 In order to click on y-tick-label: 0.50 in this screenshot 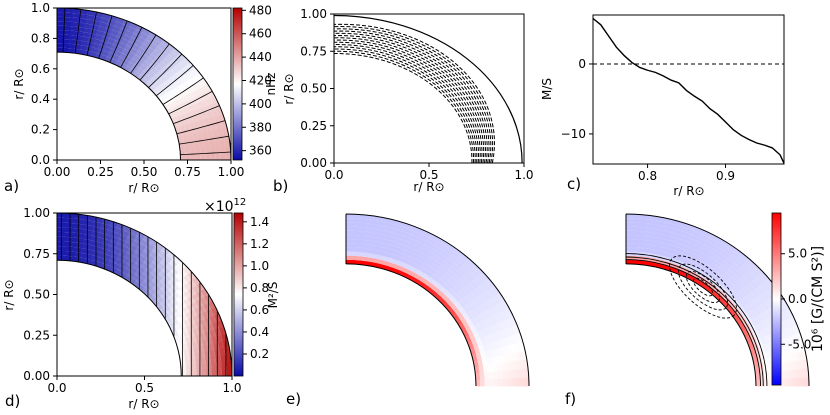, I will do `click(313, 89)`.